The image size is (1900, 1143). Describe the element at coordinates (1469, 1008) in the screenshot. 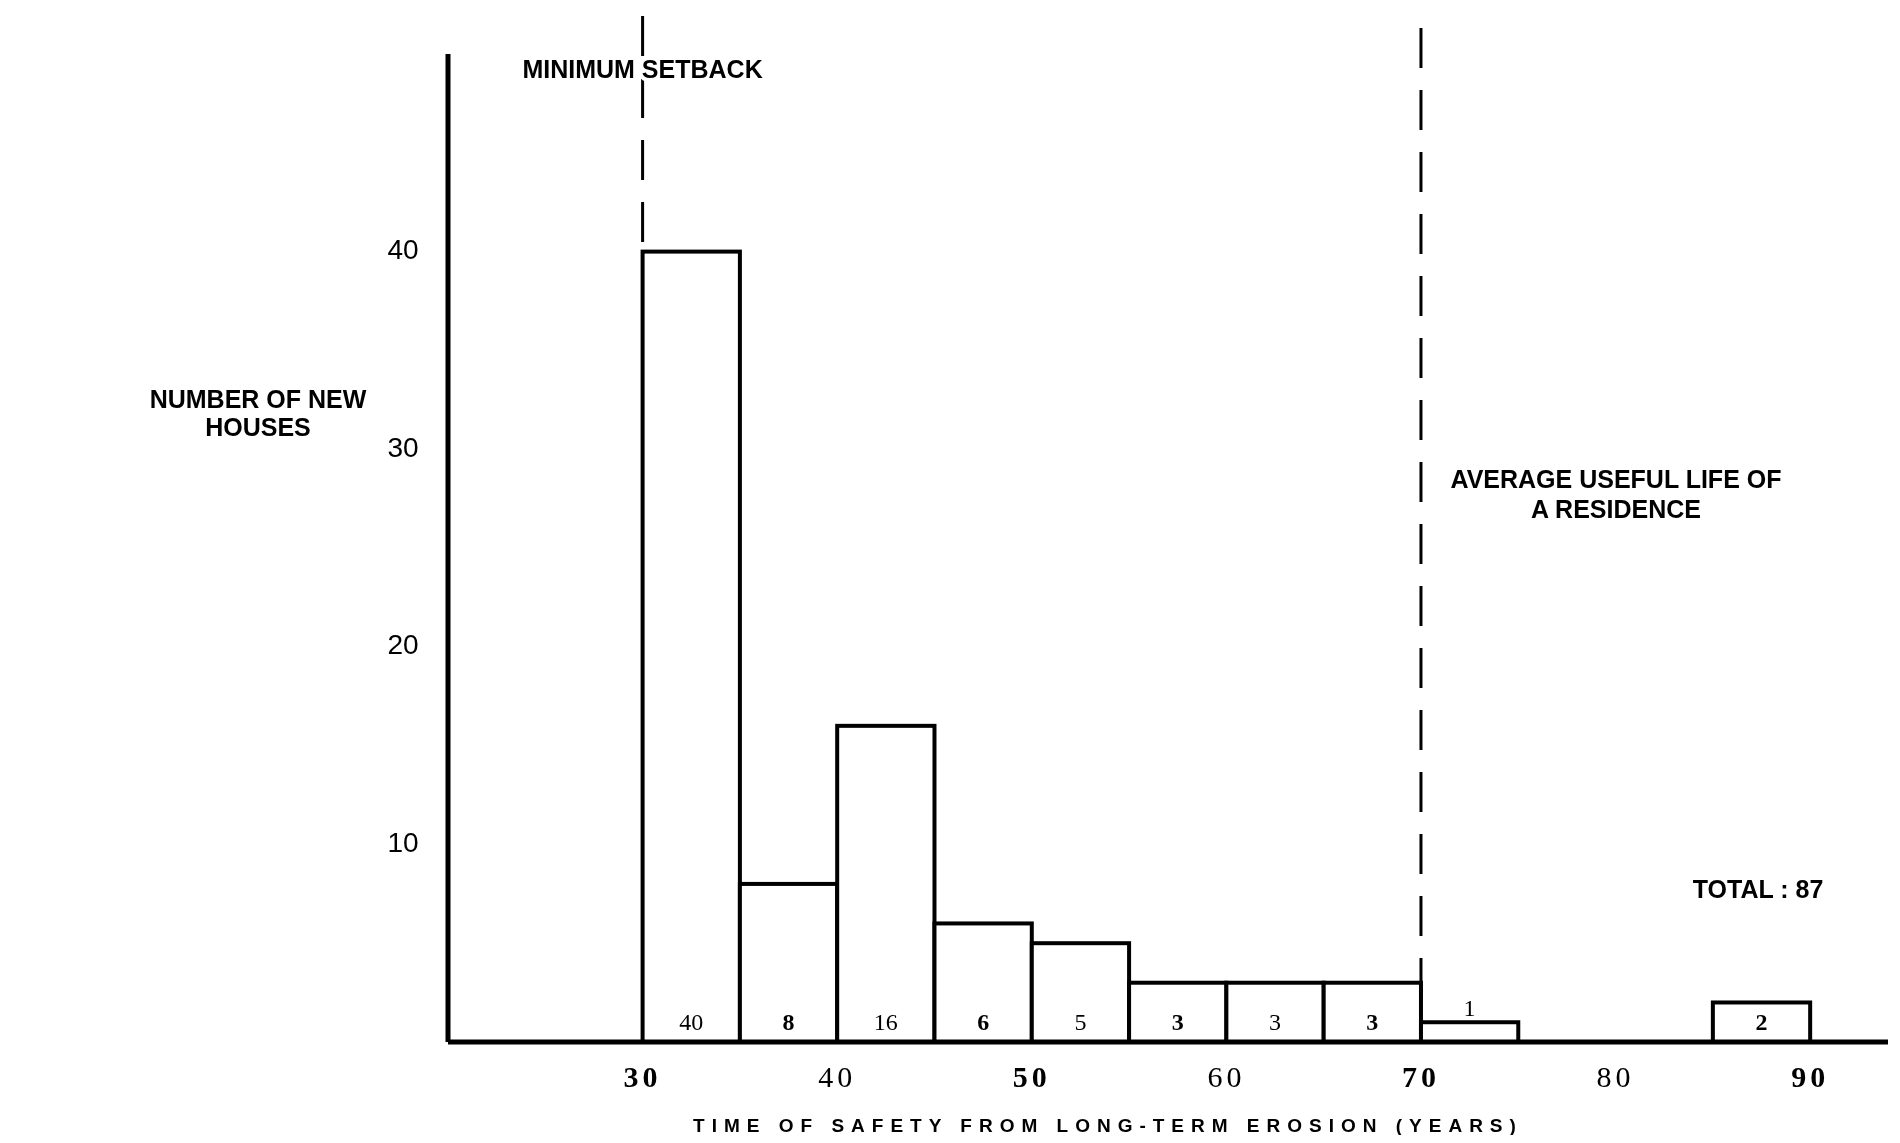

I see `data-label: 1` at that location.